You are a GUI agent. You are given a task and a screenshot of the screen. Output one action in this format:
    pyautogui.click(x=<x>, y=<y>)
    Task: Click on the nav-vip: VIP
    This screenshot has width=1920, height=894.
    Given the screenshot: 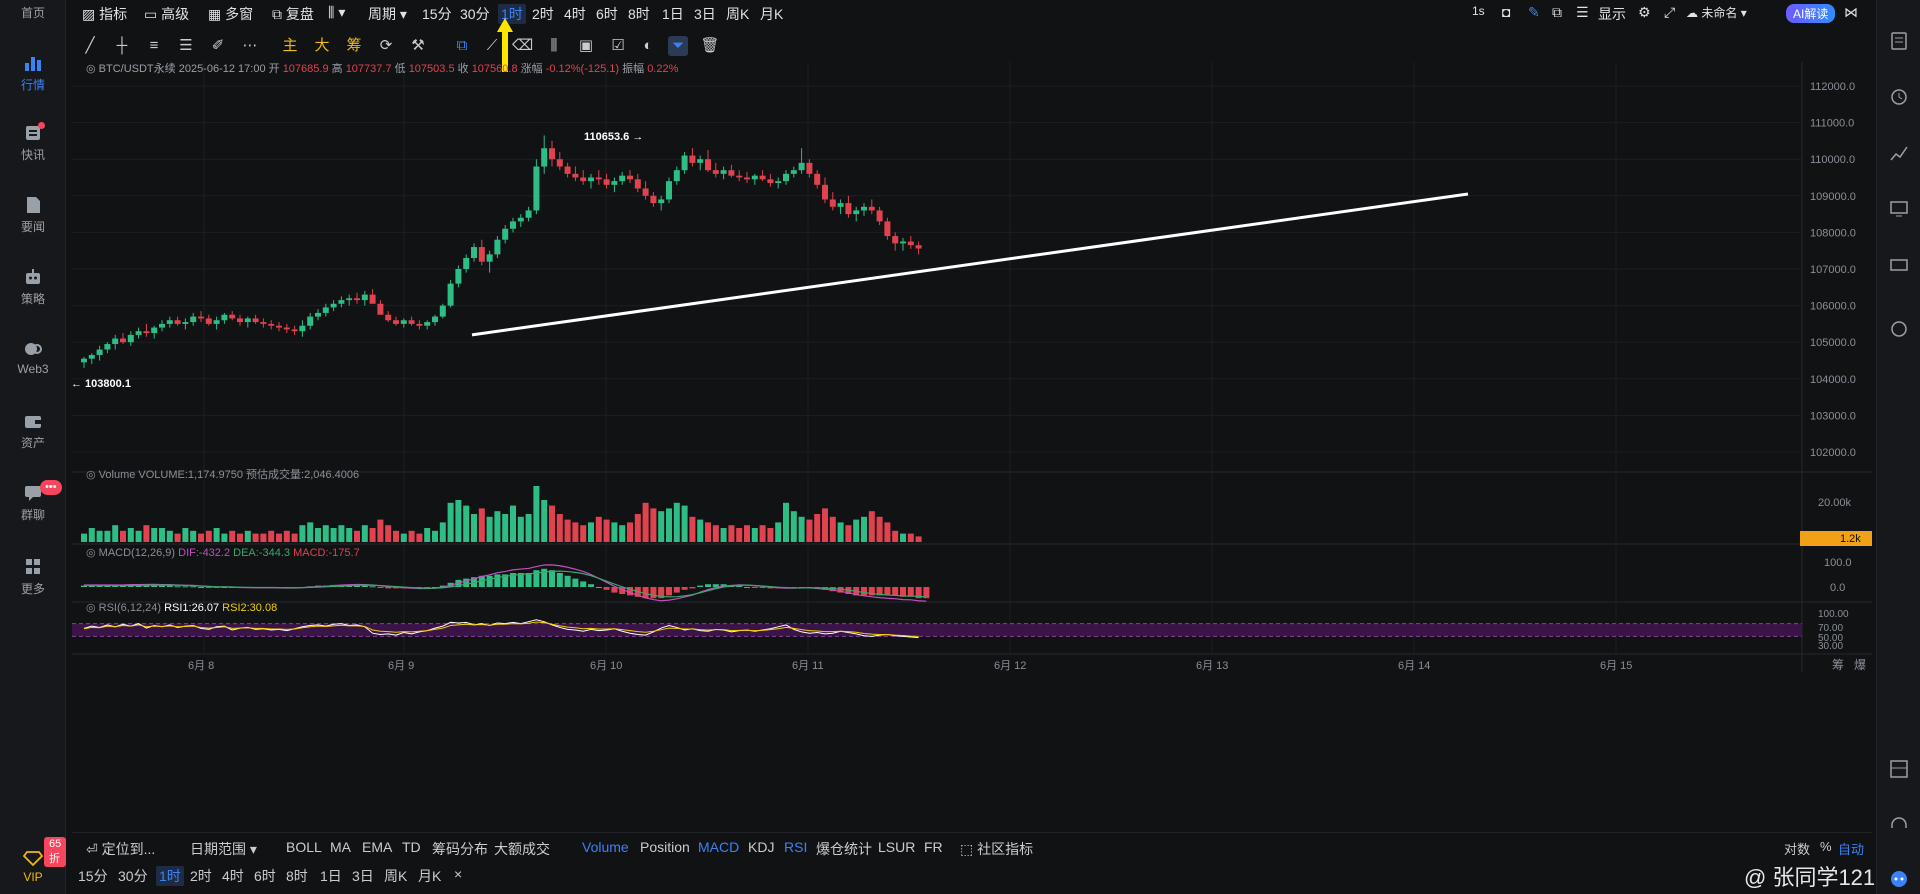 What is the action you would take?
    pyautogui.click(x=33, y=866)
    